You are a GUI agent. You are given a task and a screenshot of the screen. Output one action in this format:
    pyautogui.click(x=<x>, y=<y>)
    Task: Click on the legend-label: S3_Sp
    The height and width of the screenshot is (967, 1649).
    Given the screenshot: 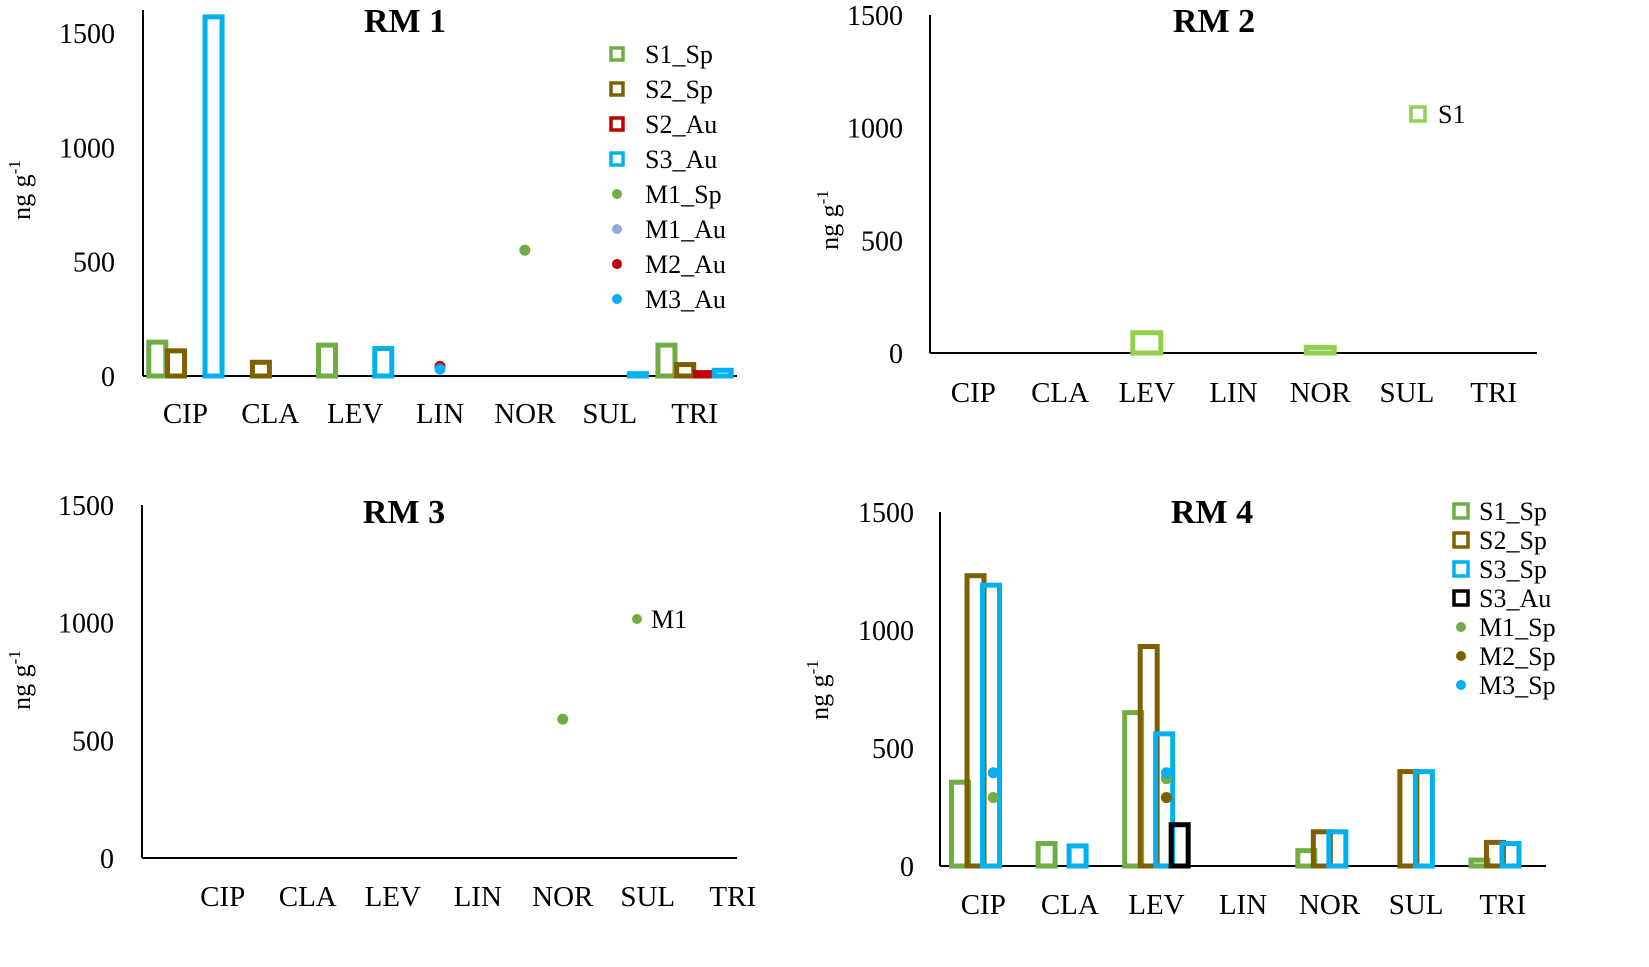 What is the action you would take?
    pyautogui.click(x=1513, y=569)
    